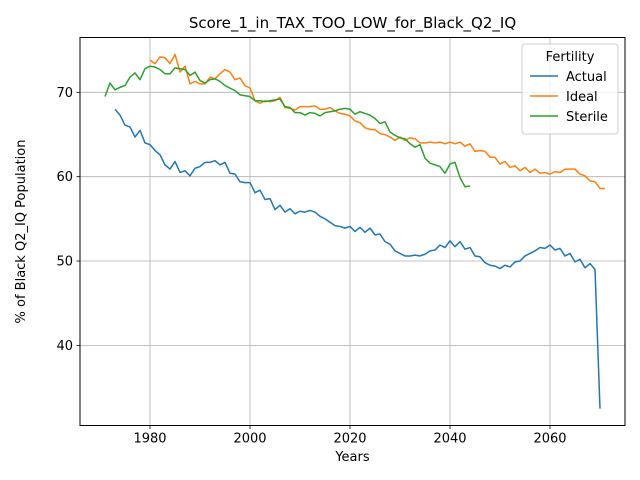 Image resolution: width=640 pixels, height=480 pixels. Describe the element at coordinates (249, 439) in the screenshot. I see `x-tick-label: 2000` at that location.